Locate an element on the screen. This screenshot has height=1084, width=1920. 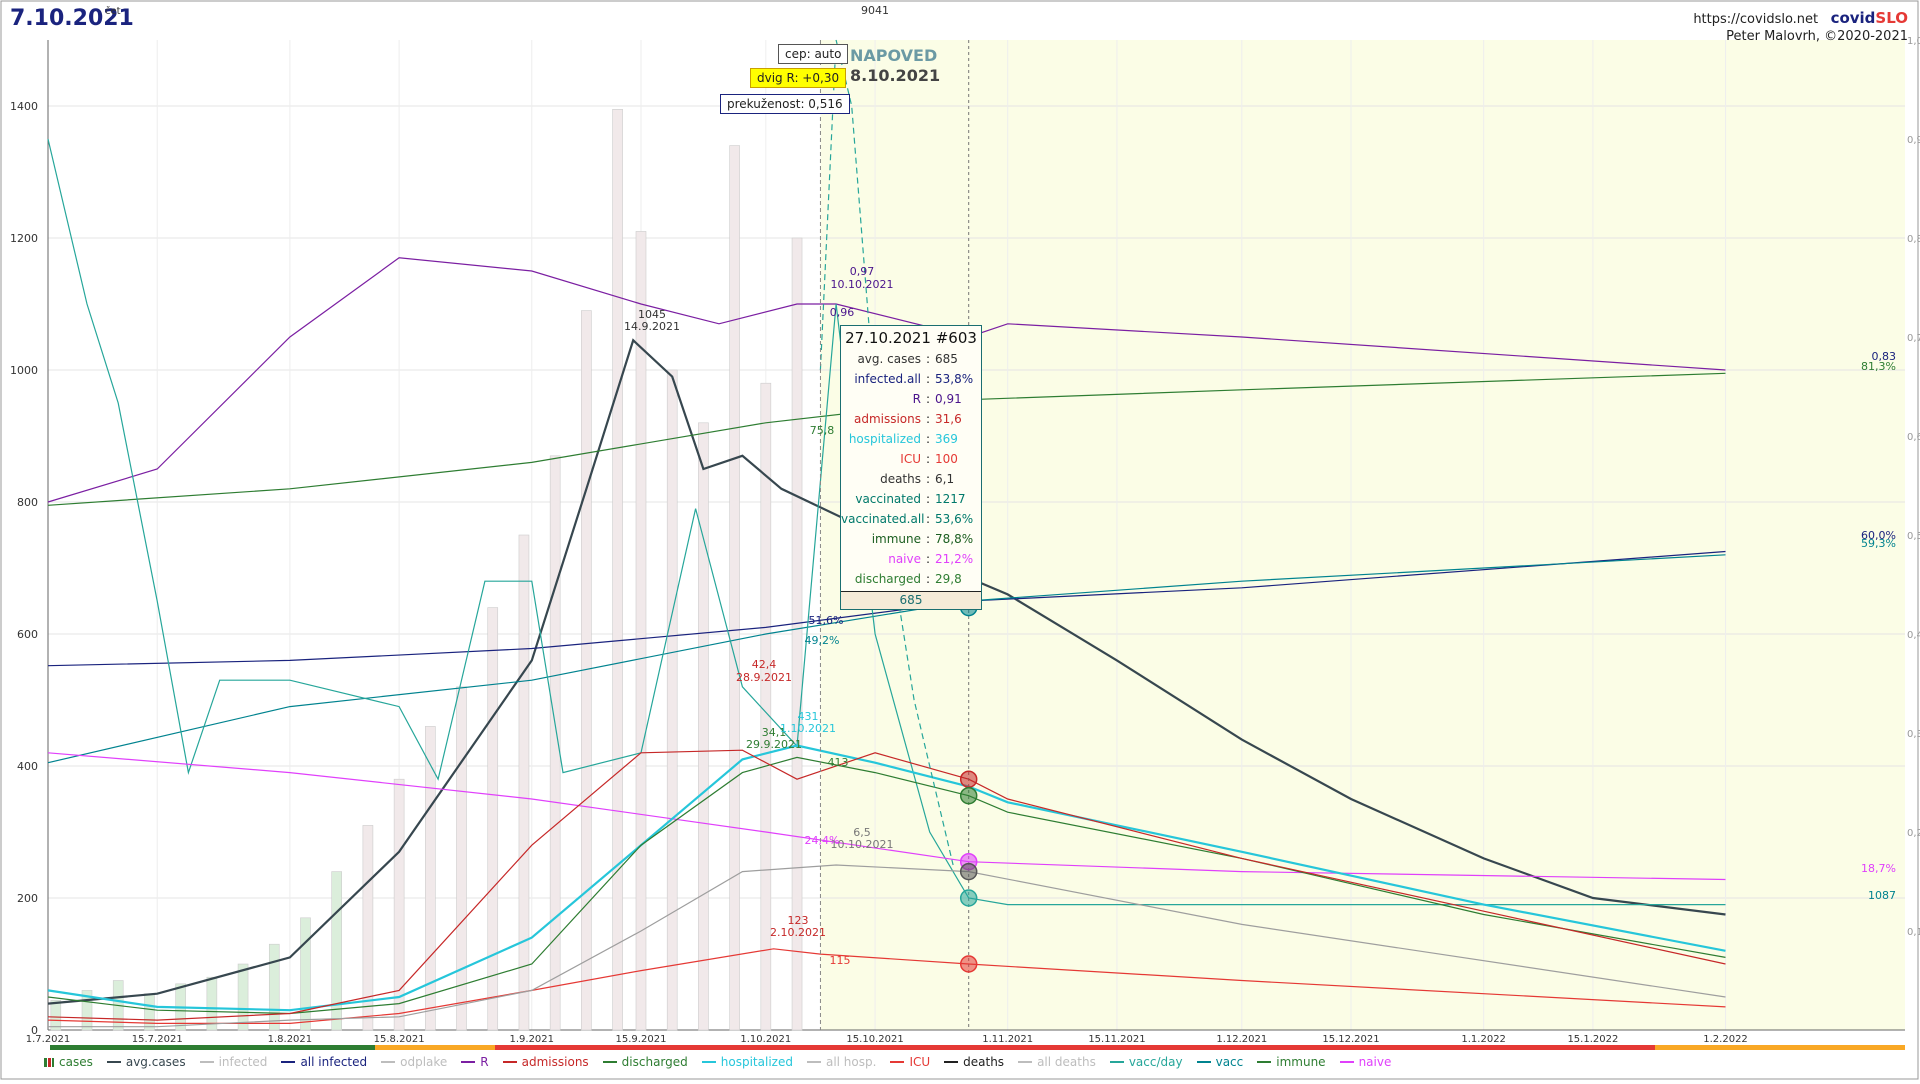
x-tick-label: 1.11.2021 is located at coordinates (1007, 1039).